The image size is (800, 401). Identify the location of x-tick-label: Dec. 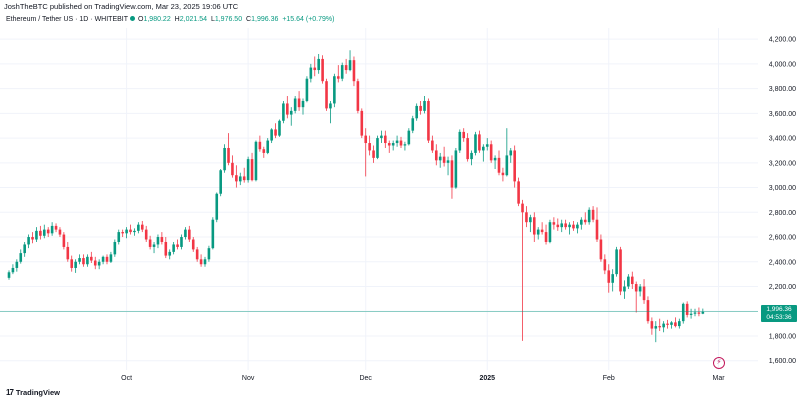
(365, 378).